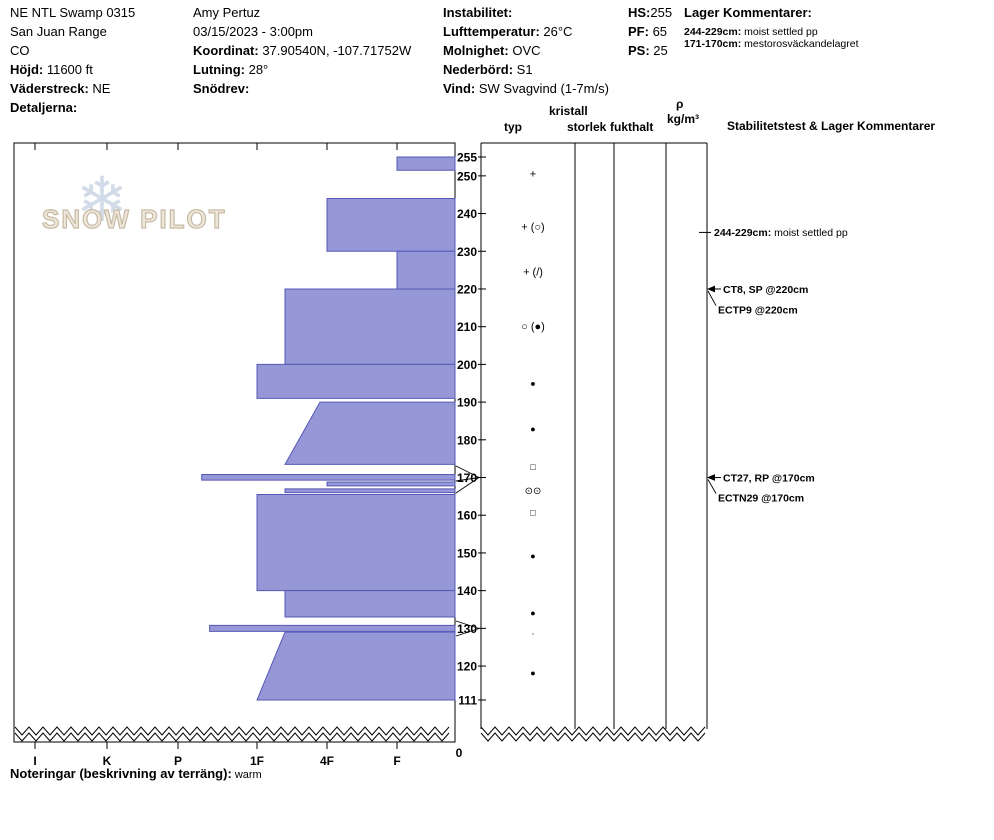 This screenshot has width=994, height=840. What do you see at coordinates (632, 127) in the screenshot?
I see `column-header-moisture: fukthalt` at bounding box center [632, 127].